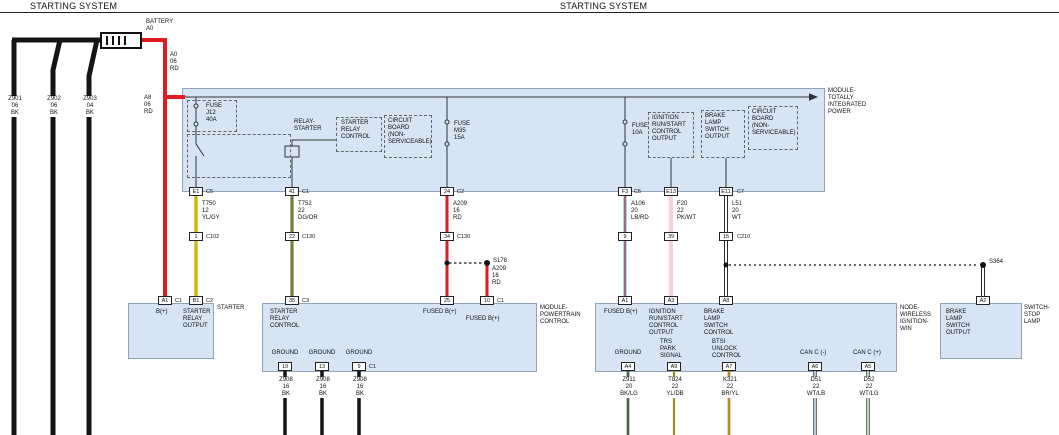  What do you see at coordinates (737, 212) in the screenshot?
I see `wire-label-l51: L51 20 WT` at bounding box center [737, 212].